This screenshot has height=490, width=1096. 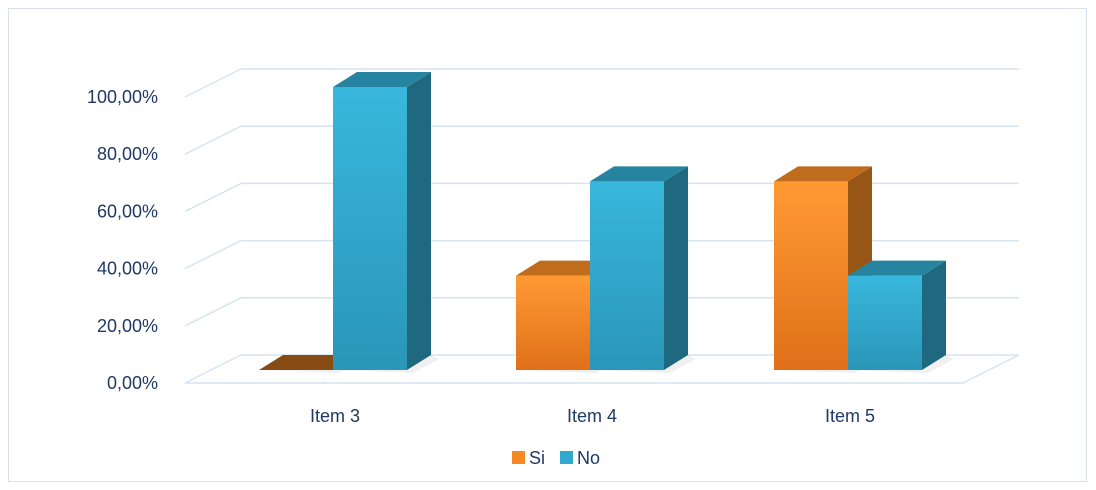 What do you see at coordinates (122, 240) in the screenshot?
I see `y-axis-ticks: 0,00% 20,00% 40,00% 60,00% 80,00% 100,00%` at bounding box center [122, 240].